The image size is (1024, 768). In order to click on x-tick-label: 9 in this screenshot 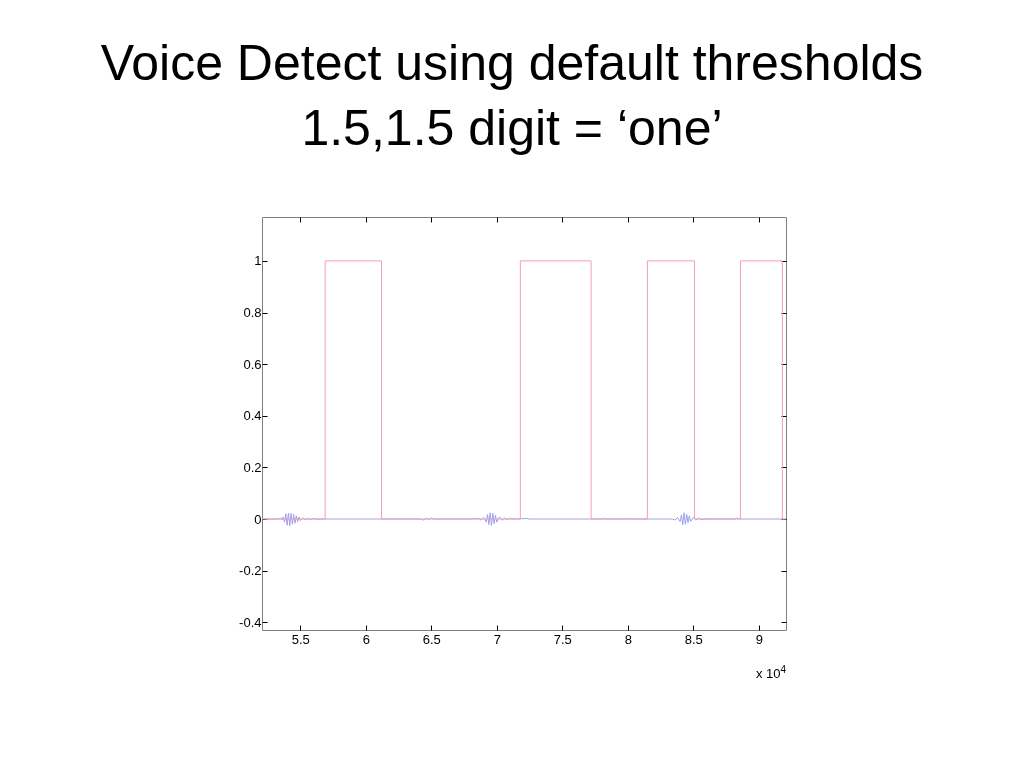, I will do `click(759, 639)`.